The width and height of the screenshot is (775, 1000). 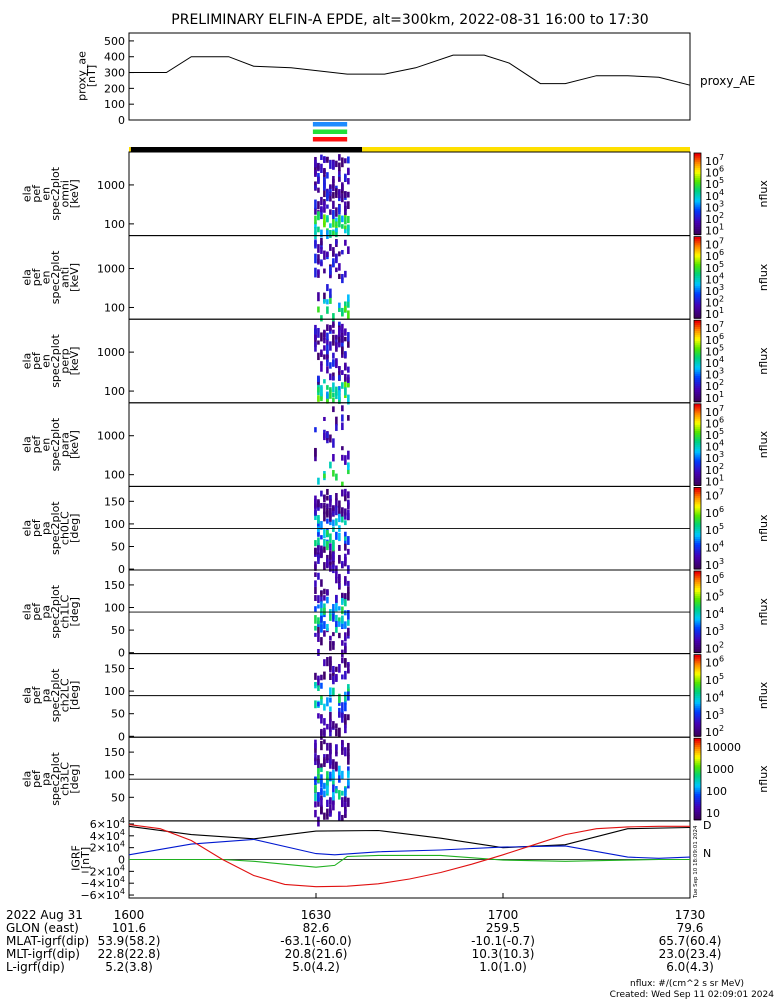 I want to click on pitch-angle-panel-4-cbar-label: 104, so click(x=714, y=547).